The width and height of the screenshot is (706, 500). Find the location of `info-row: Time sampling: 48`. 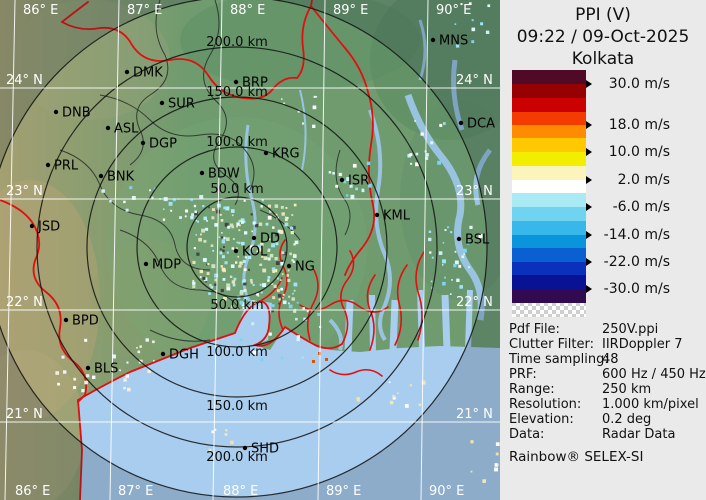

info-row: Time sampling: 48 is located at coordinates (605, 359).